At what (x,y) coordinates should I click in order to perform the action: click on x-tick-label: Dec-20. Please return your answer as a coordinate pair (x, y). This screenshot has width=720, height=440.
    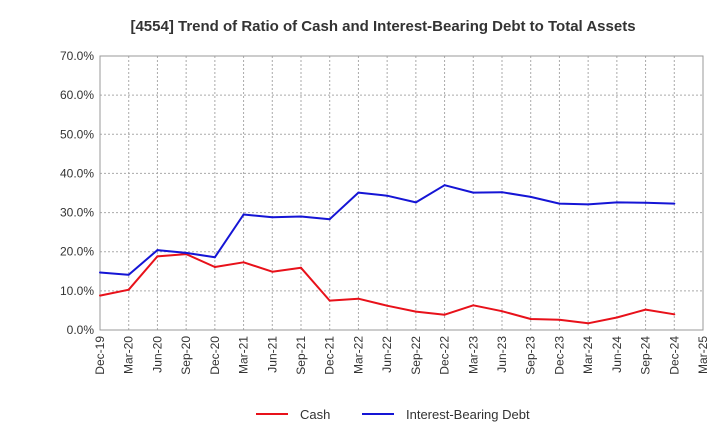
    Looking at the image, I should click on (215, 355).